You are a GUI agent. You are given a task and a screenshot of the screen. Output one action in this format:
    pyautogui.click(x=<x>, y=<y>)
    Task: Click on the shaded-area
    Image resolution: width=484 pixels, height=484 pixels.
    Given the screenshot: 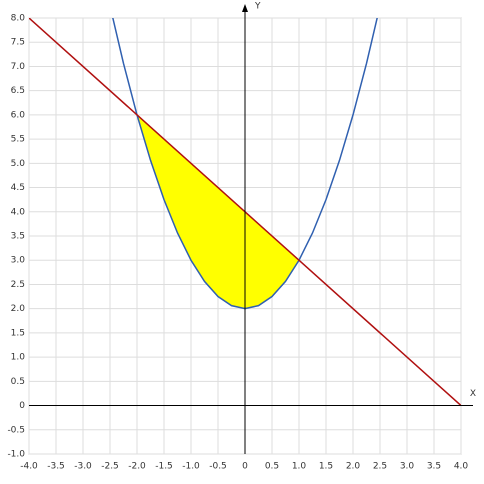 What is the action you would take?
    pyautogui.click(x=218, y=211)
    